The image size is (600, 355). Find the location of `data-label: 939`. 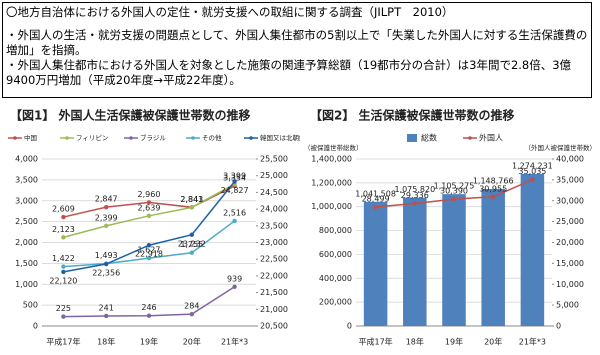

data-label: 939 is located at coordinates (234, 278).